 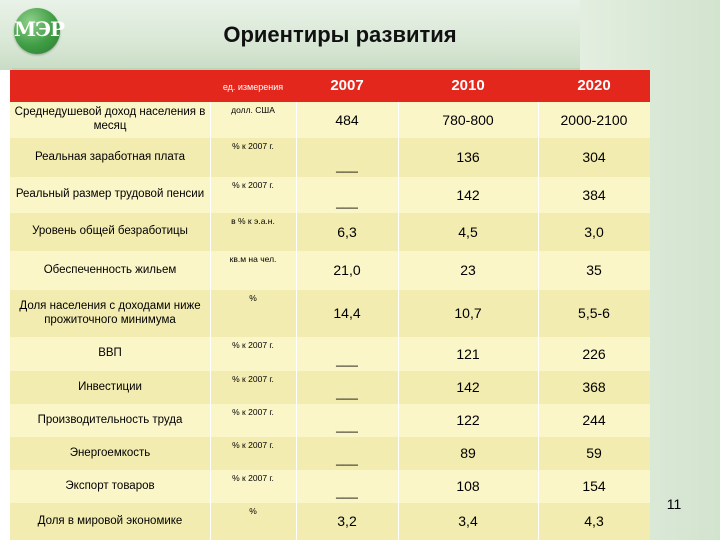 I want to click on column-header-year: 2007, so click(x=347, y=86).